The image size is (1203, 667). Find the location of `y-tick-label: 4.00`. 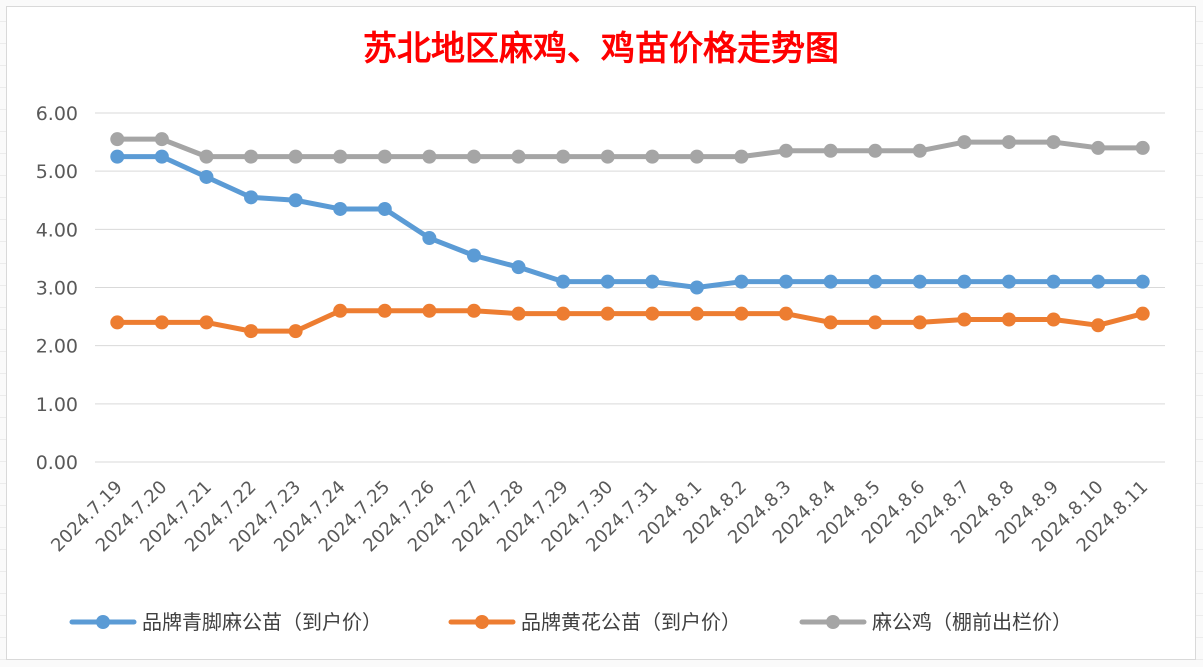

y-tick-label: 4.00 is located at coordinates (57, 230).